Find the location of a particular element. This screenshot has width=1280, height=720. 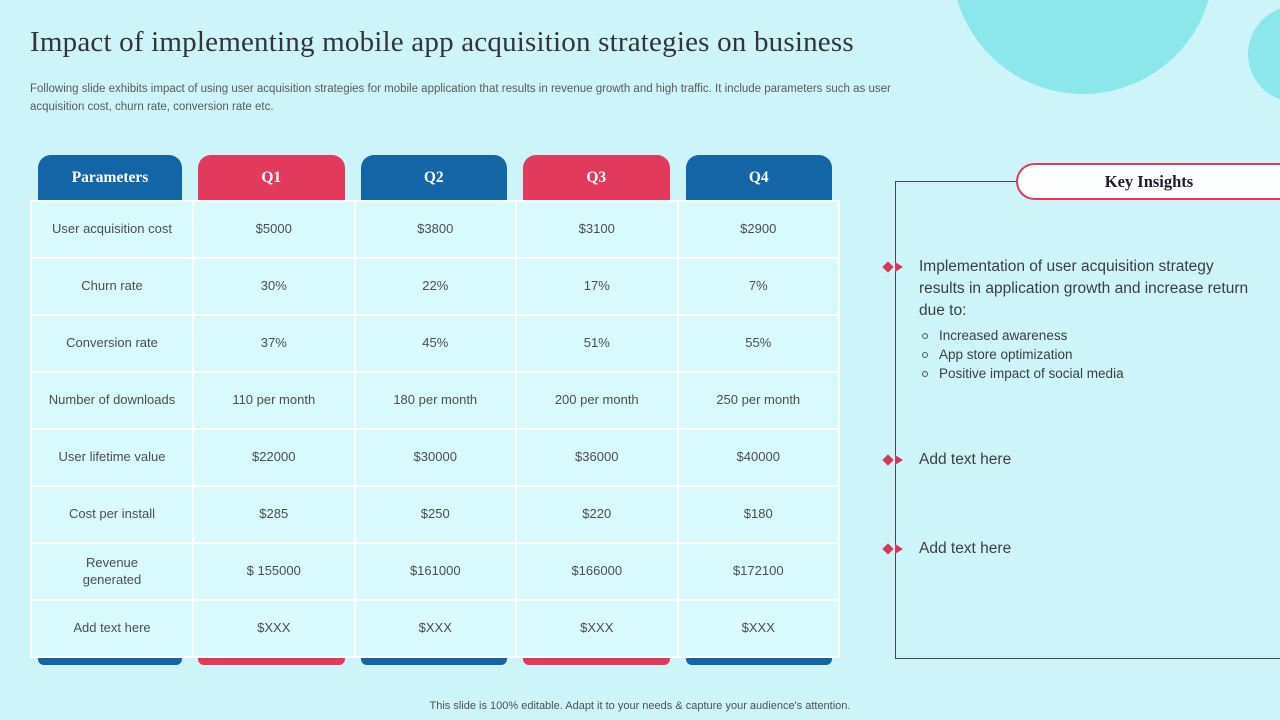

header-q3: Q3 is located at coordinates (596, 177).